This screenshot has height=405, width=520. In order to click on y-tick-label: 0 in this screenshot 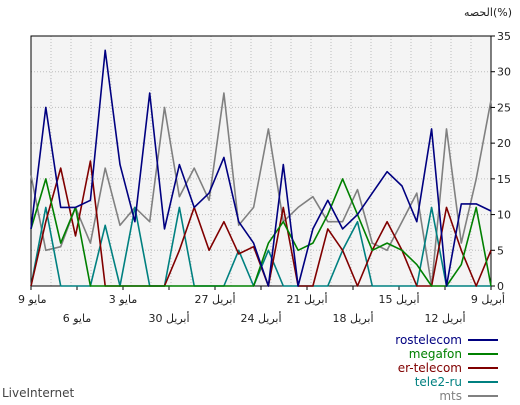, I will do `click(500, 286)`.